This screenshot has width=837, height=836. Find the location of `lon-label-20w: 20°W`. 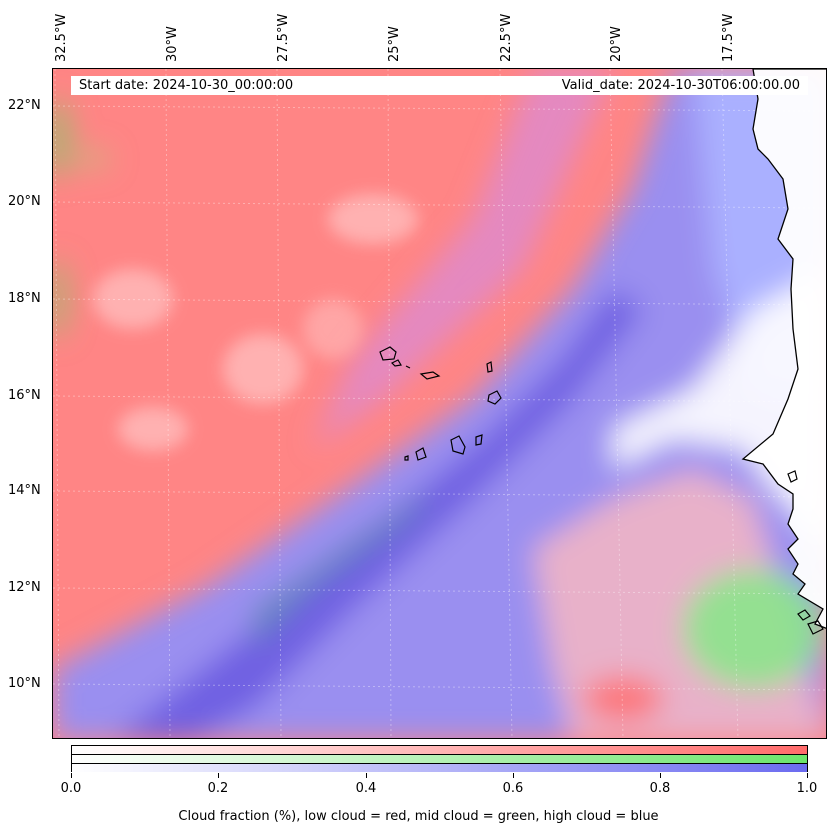

lon-label-20w: 20°W is located at coordinates (616, 44).